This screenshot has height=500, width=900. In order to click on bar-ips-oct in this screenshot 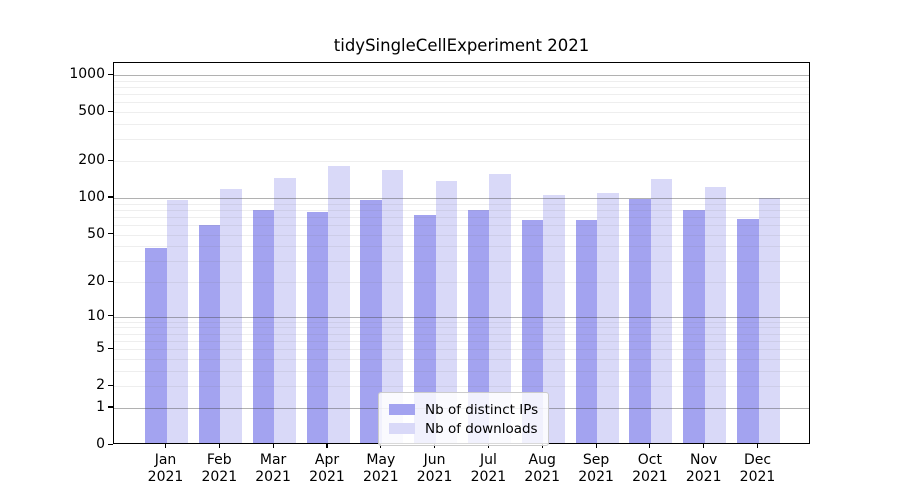, I will do `click(640, 320)`.